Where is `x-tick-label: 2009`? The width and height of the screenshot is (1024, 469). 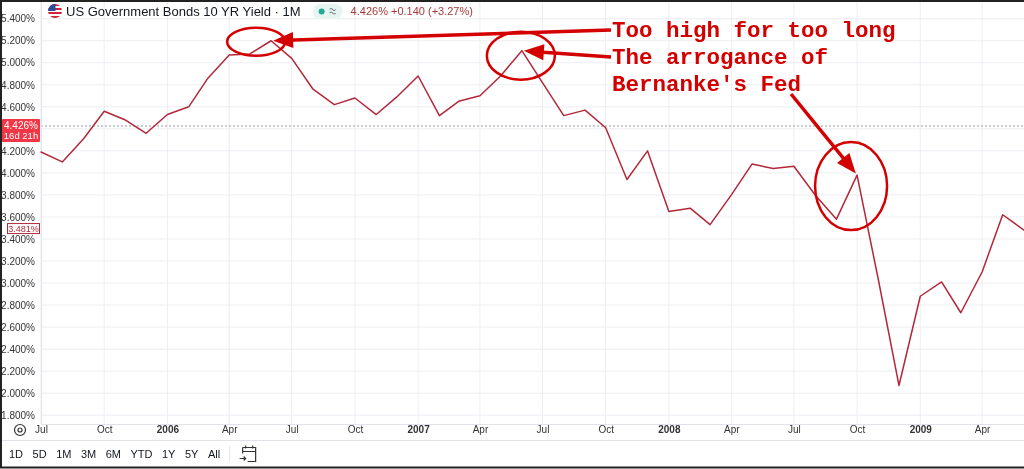 x-tick-label: 2009 is located at coordinates (921, 430).